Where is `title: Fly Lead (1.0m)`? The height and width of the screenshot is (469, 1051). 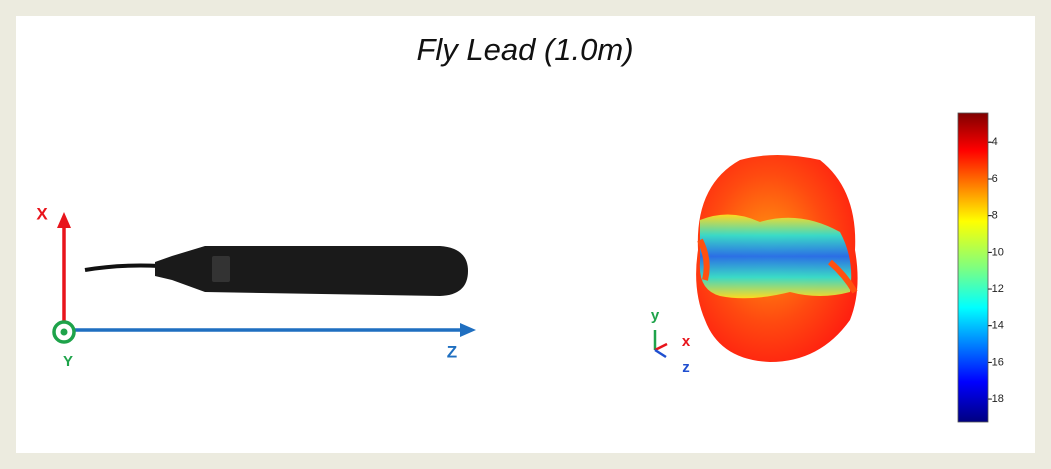 title: Fly Lead (1.0m) is located at coordinates (524, 49).